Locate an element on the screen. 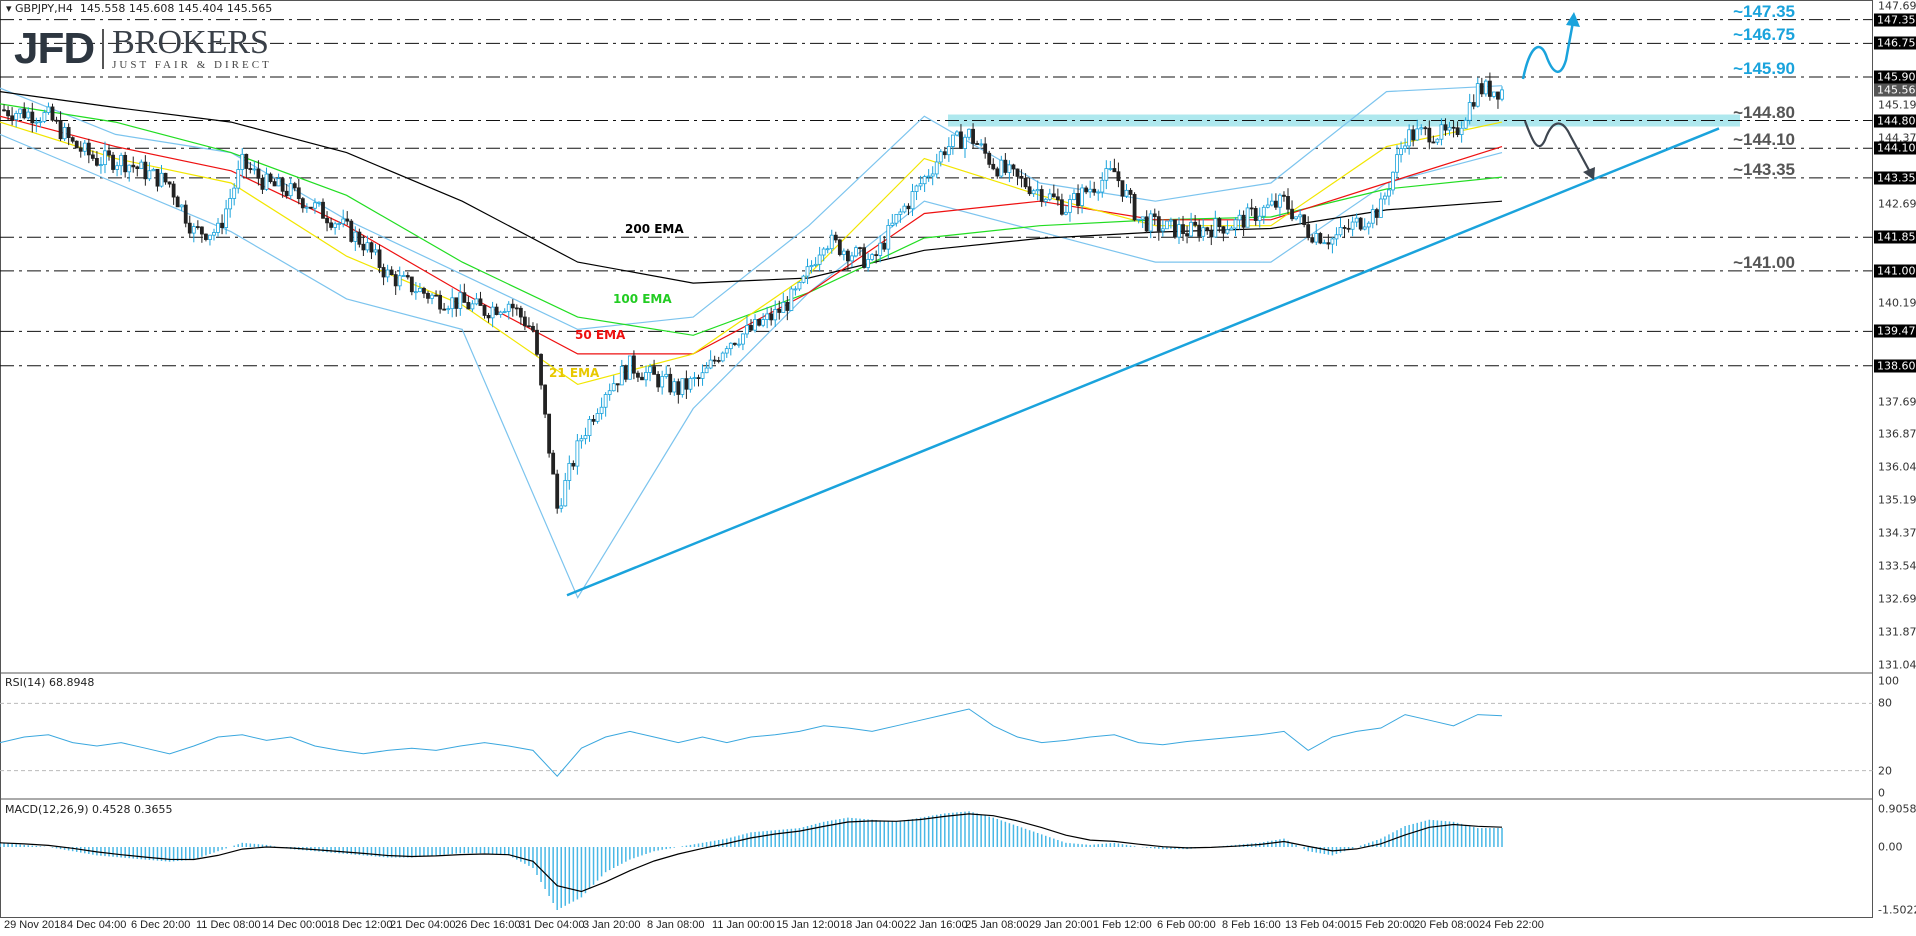 The height and width of the screenshot is (936, 1916). macd-tick-label: 0.00 is located at coordinates (1890, 847).